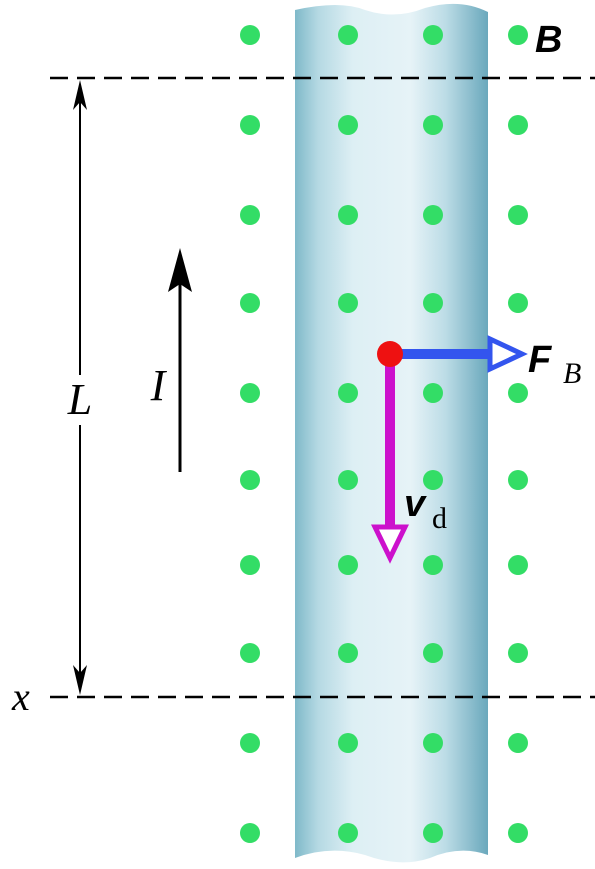 The image size is (595, 869). I want to click on charge, so click(390, 354).